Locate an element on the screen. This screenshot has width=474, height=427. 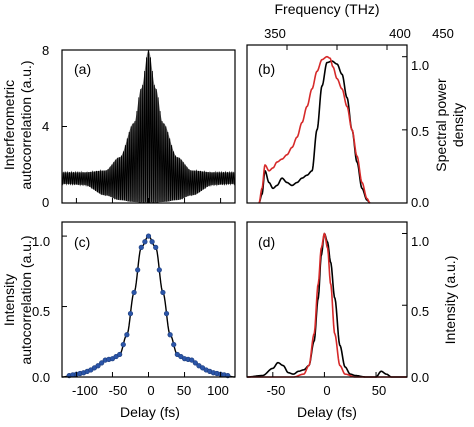
panel-d-label: (d) is located at coordinates (266, 242).